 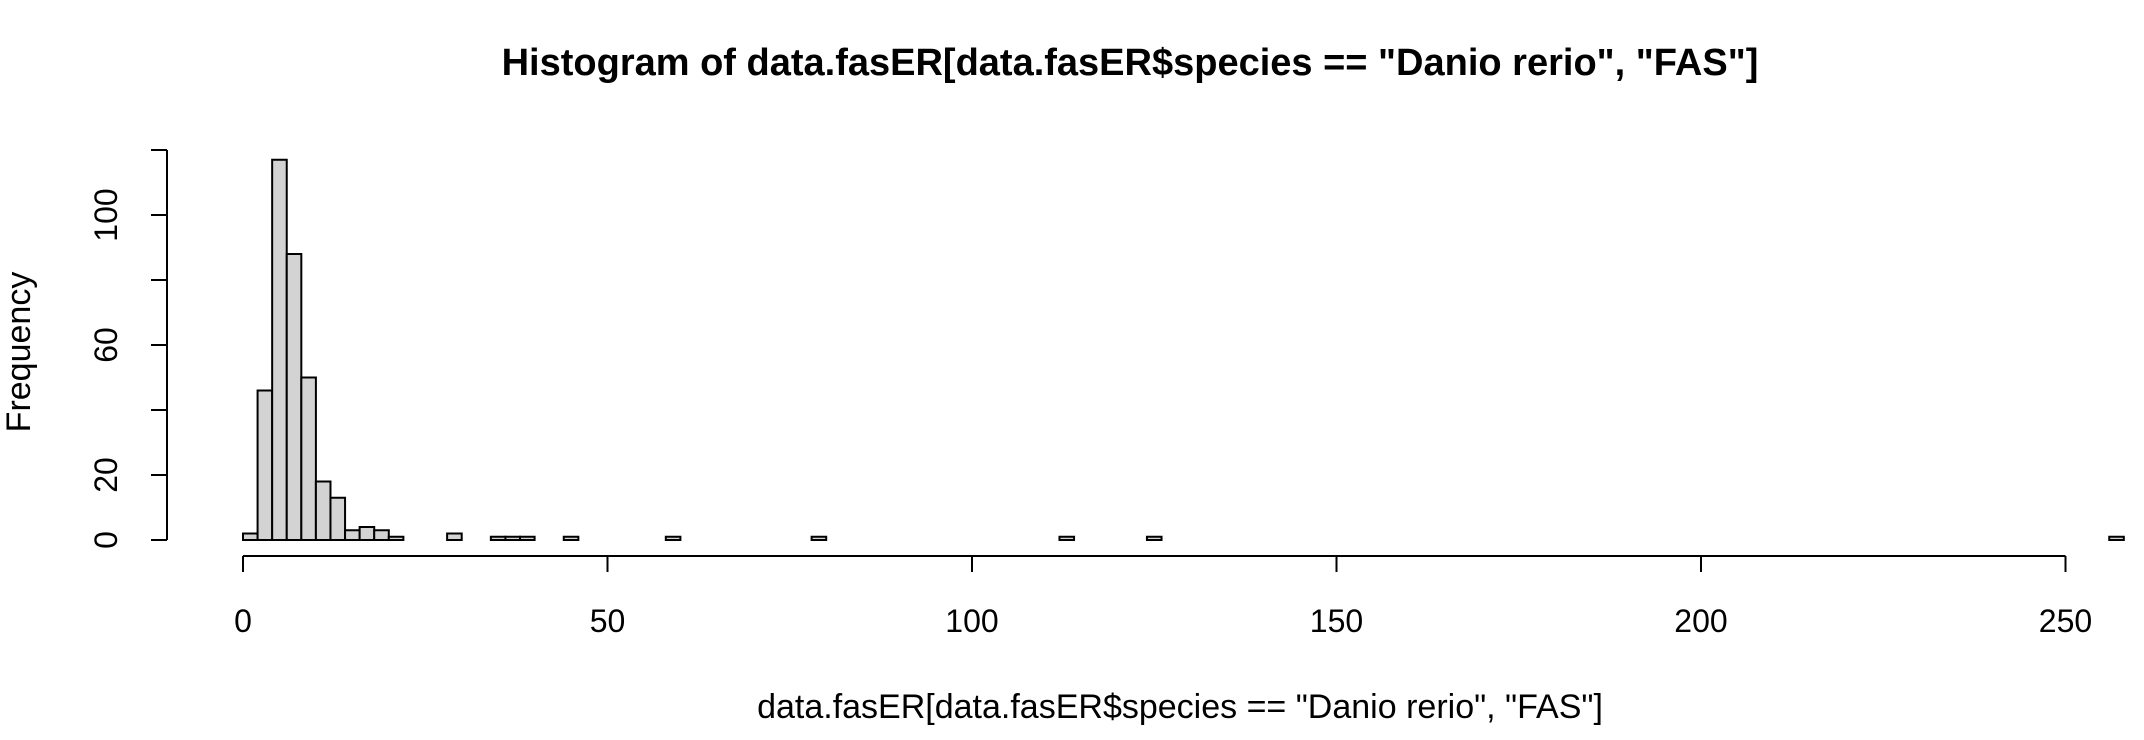 I want to click on x-tick-label: 150, so click(x=1336, y=621).